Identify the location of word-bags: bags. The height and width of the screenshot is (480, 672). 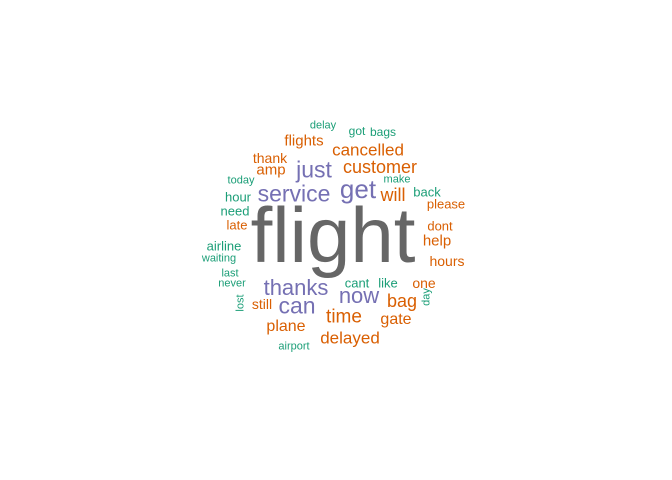
(383, 132).